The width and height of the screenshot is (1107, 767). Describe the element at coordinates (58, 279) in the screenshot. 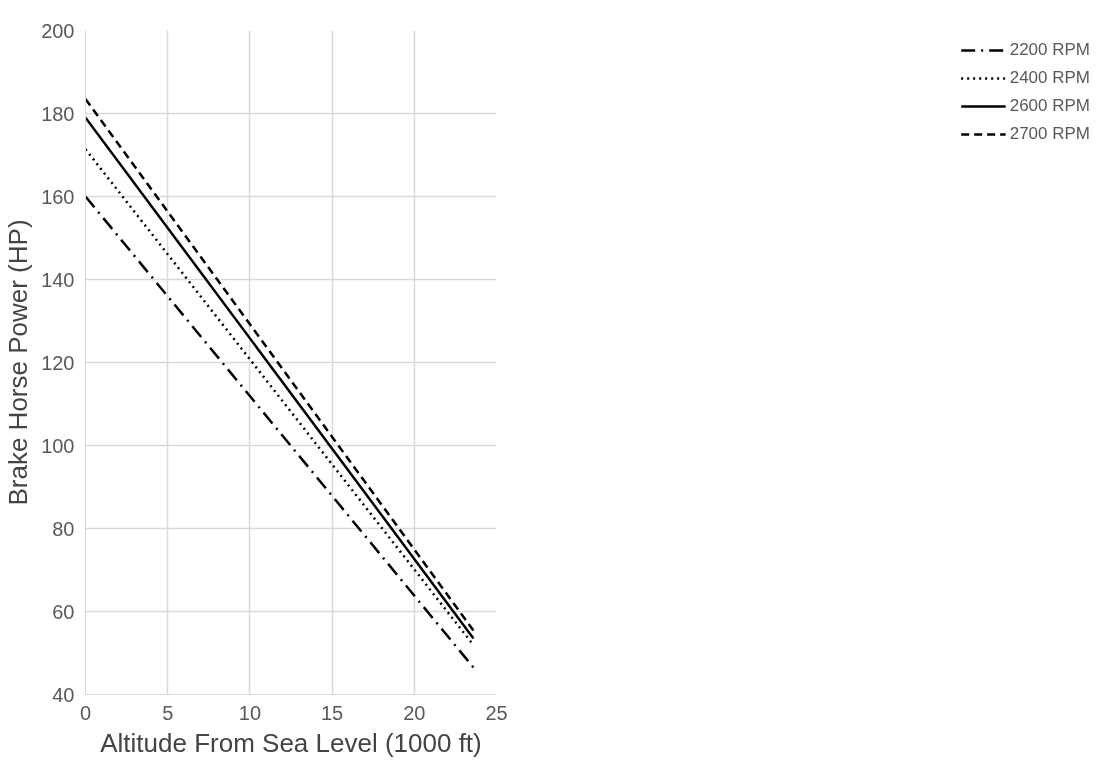

I see `y-tick-label: 140` at that location.